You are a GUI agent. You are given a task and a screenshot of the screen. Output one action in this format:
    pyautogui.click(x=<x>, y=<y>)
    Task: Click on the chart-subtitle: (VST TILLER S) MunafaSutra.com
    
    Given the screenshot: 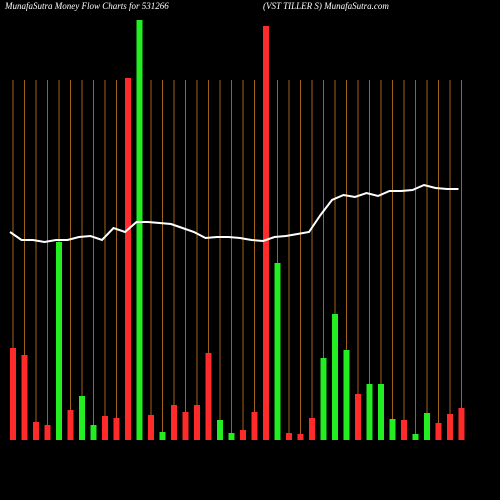 What is the action you would take?
    pyautogui.click(x=326, y=6)
    